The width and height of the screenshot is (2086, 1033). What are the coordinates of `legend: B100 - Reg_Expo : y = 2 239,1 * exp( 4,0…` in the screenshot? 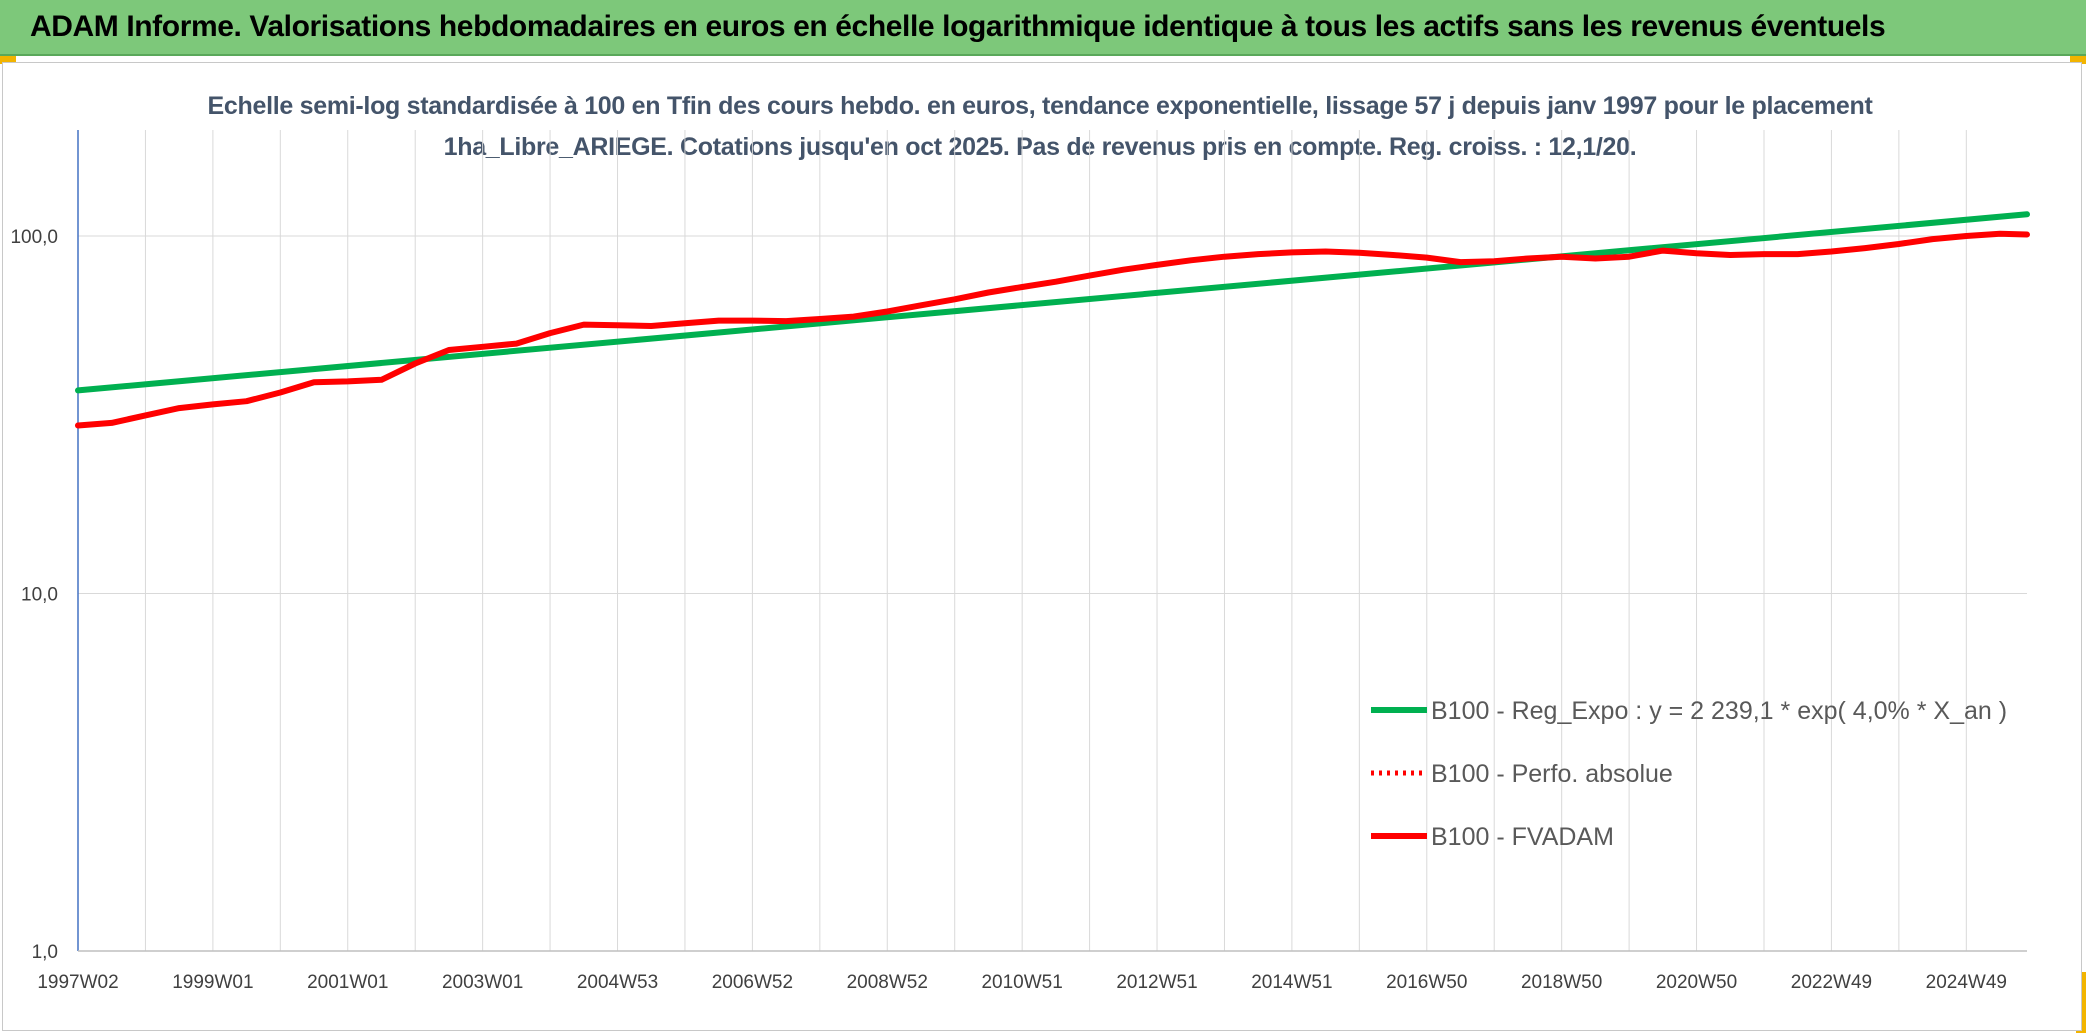 It's located at (1689, 774).